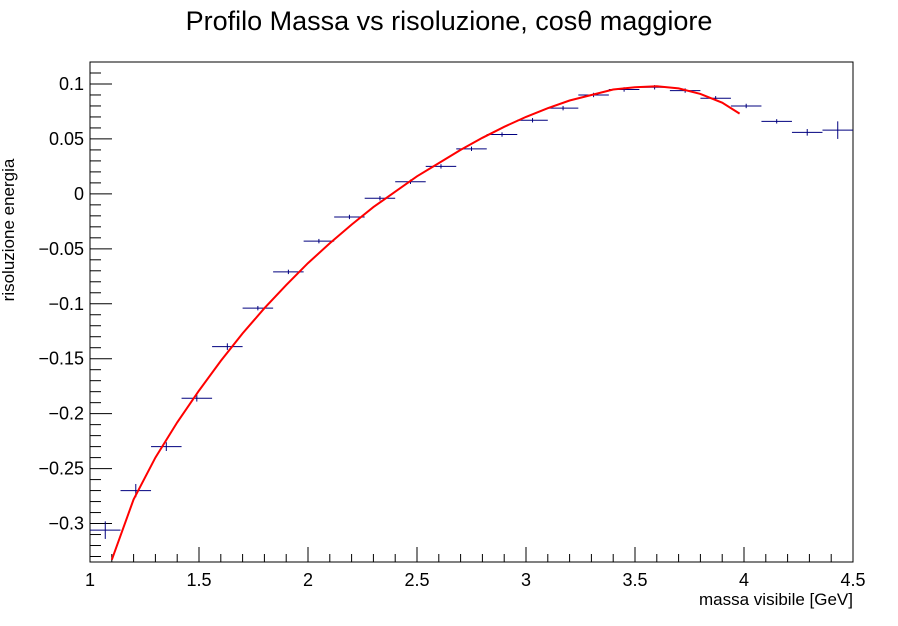  What do you see at coordinates (634, 580) in the screenshot?
I see `x-tick-label: 3.5` at bounding box center [634, 580].